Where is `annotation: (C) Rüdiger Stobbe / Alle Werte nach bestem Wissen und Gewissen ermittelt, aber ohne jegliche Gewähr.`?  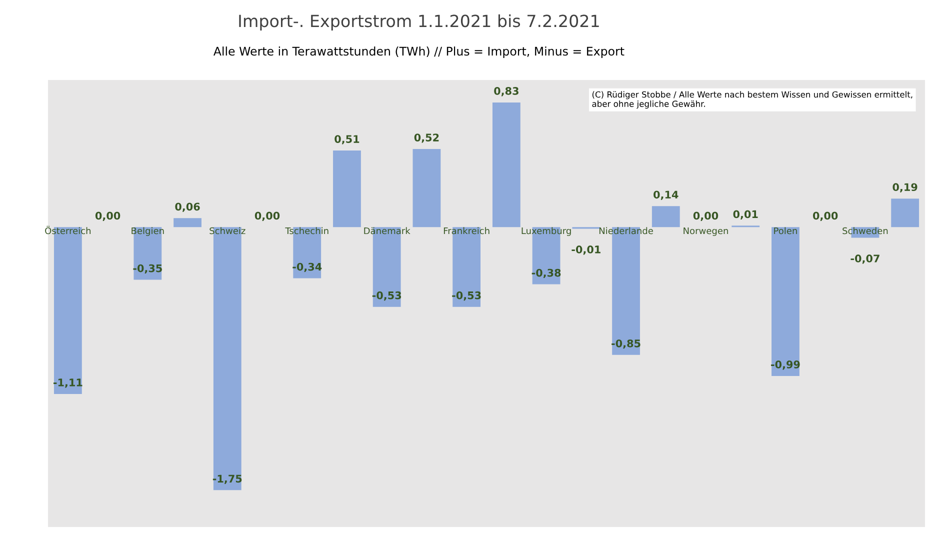
annotation: (C) Rüdiger Stobbe / Alle Werte nach bestem Wissen und Gewissen ermittelt, aber ohne jegliche Gewähr. is located at coordinates (752, 100).